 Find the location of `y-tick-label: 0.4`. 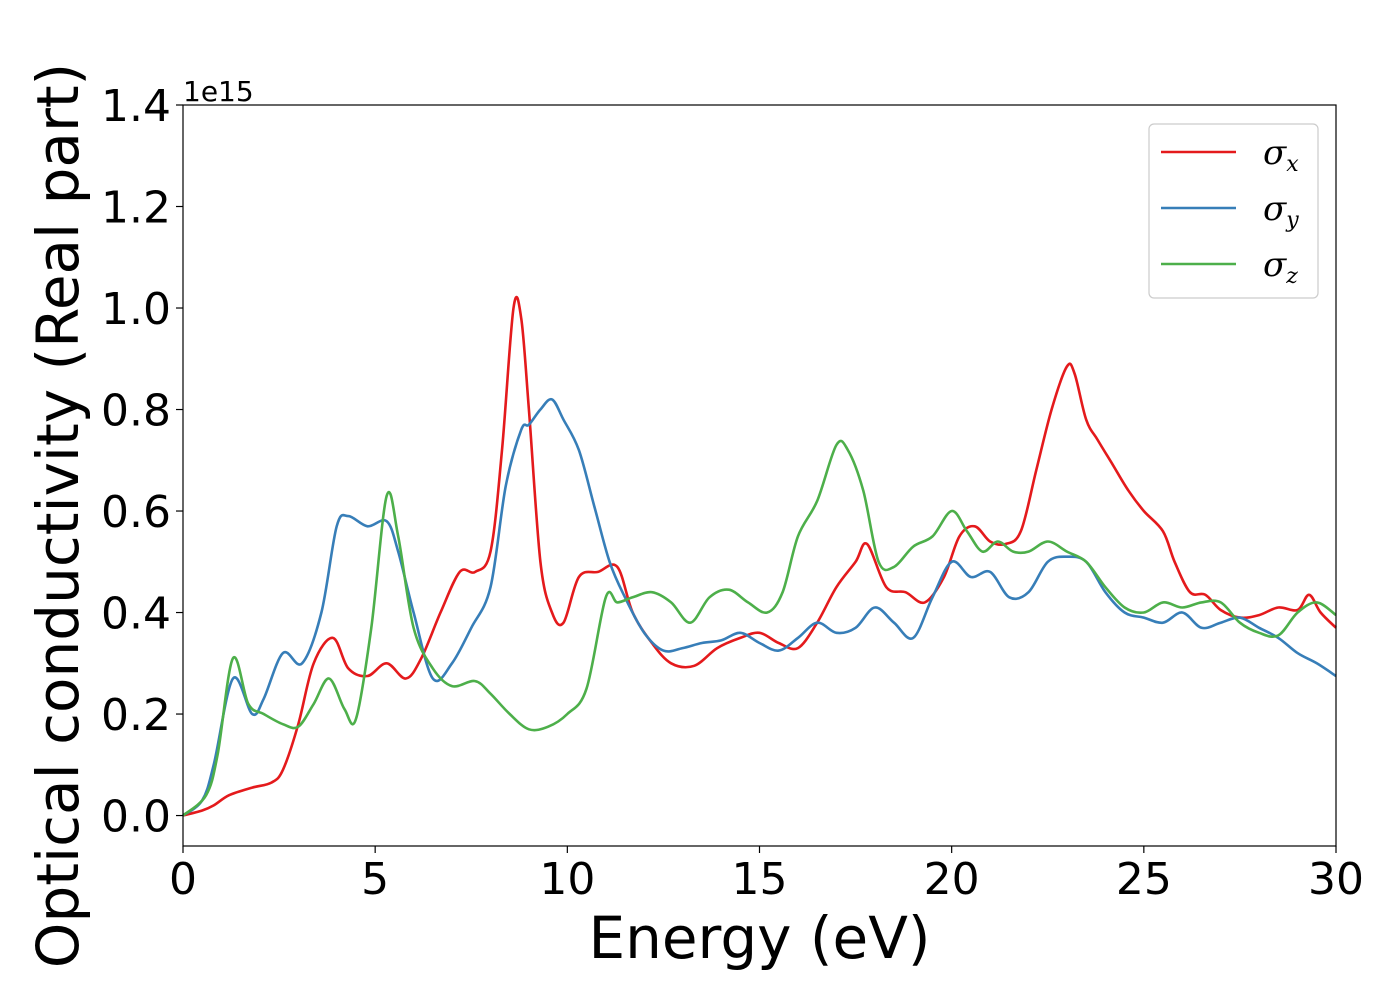

y-tick-label: 0.4 is located at coordinates (136, 614).